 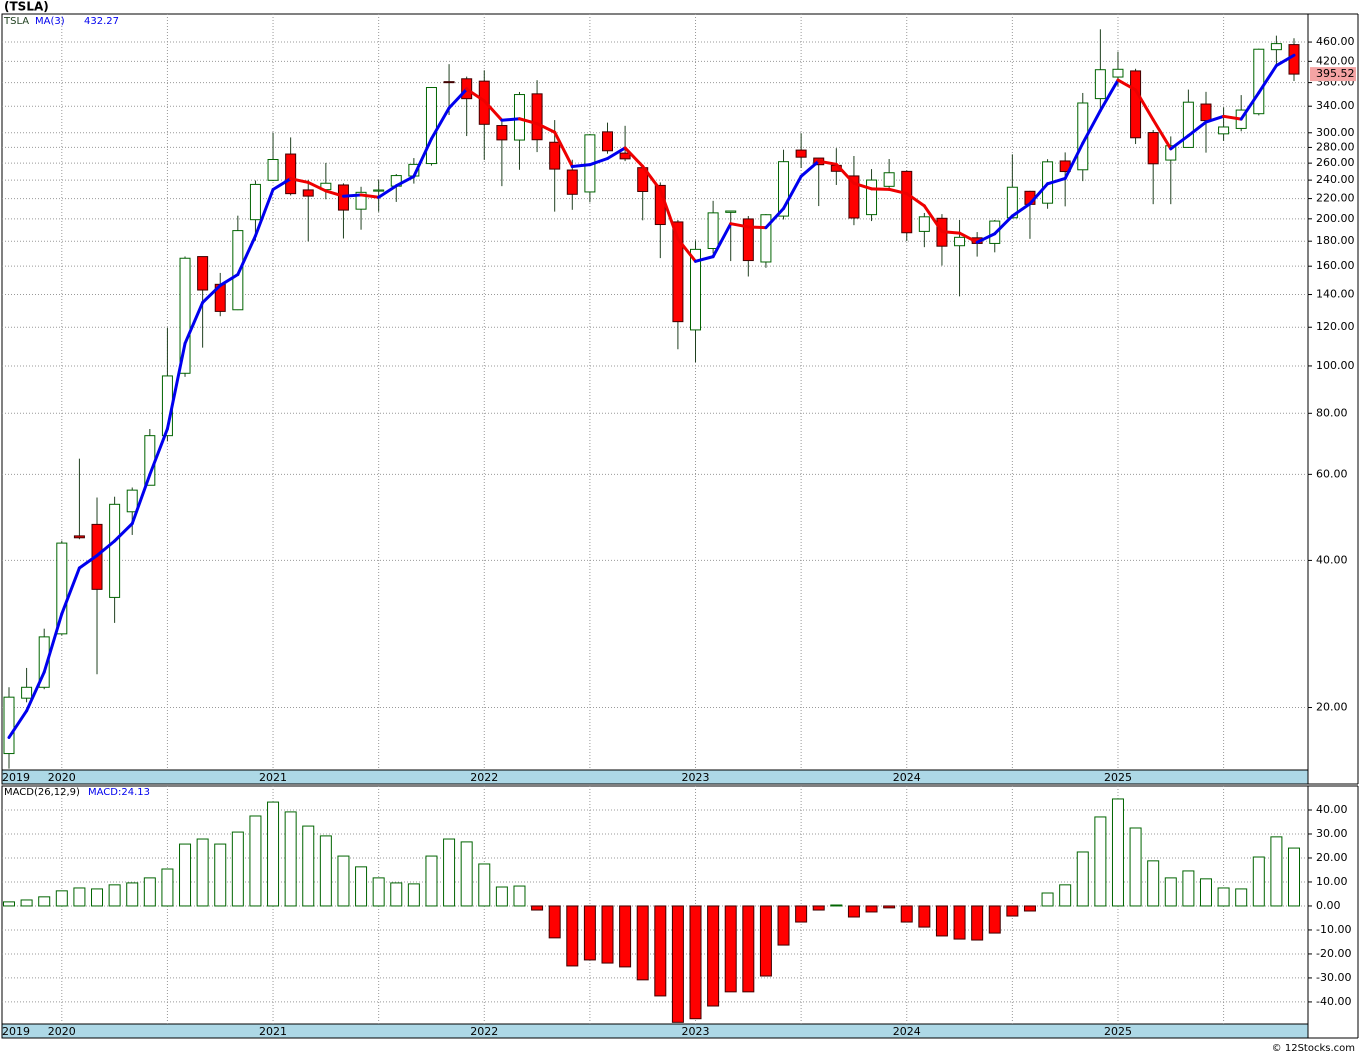 What do you see at coordinates (907, 1031) in the screenshot?
I see `x-tick-label: 2024` at bounding box center [907, 1031].